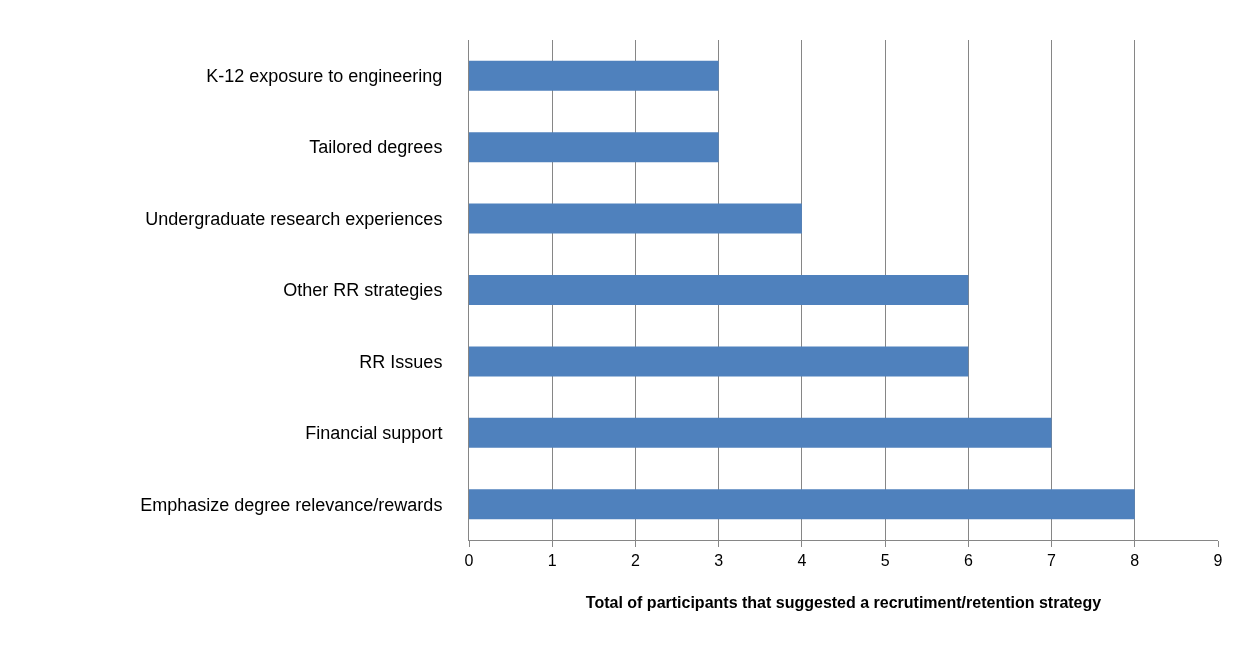  What do you see at coordinates (291, 504) in the screenshot?
I see `y-tick-label: Emphasize degree relevance/rewards` at bounding box center [291, 504].